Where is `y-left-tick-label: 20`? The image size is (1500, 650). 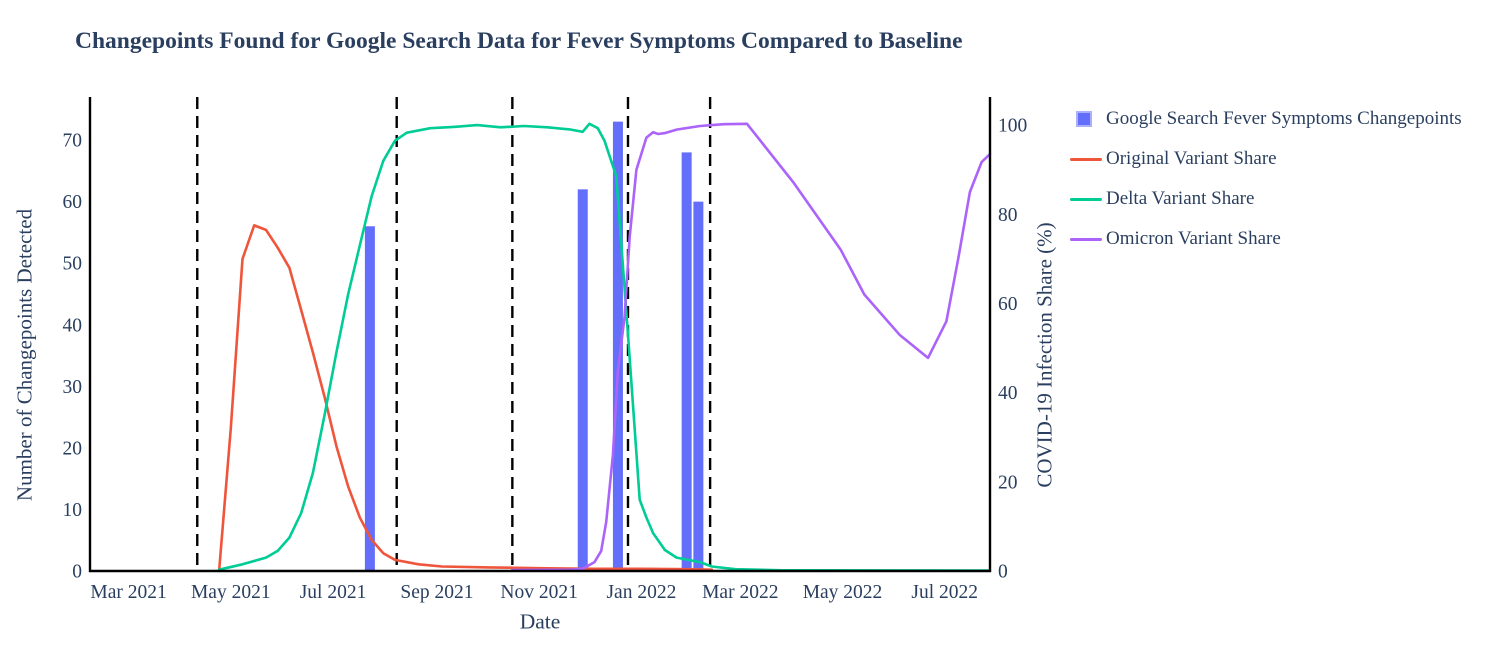
y-left-tick-label: 20 is located at coordinates (73, 448).